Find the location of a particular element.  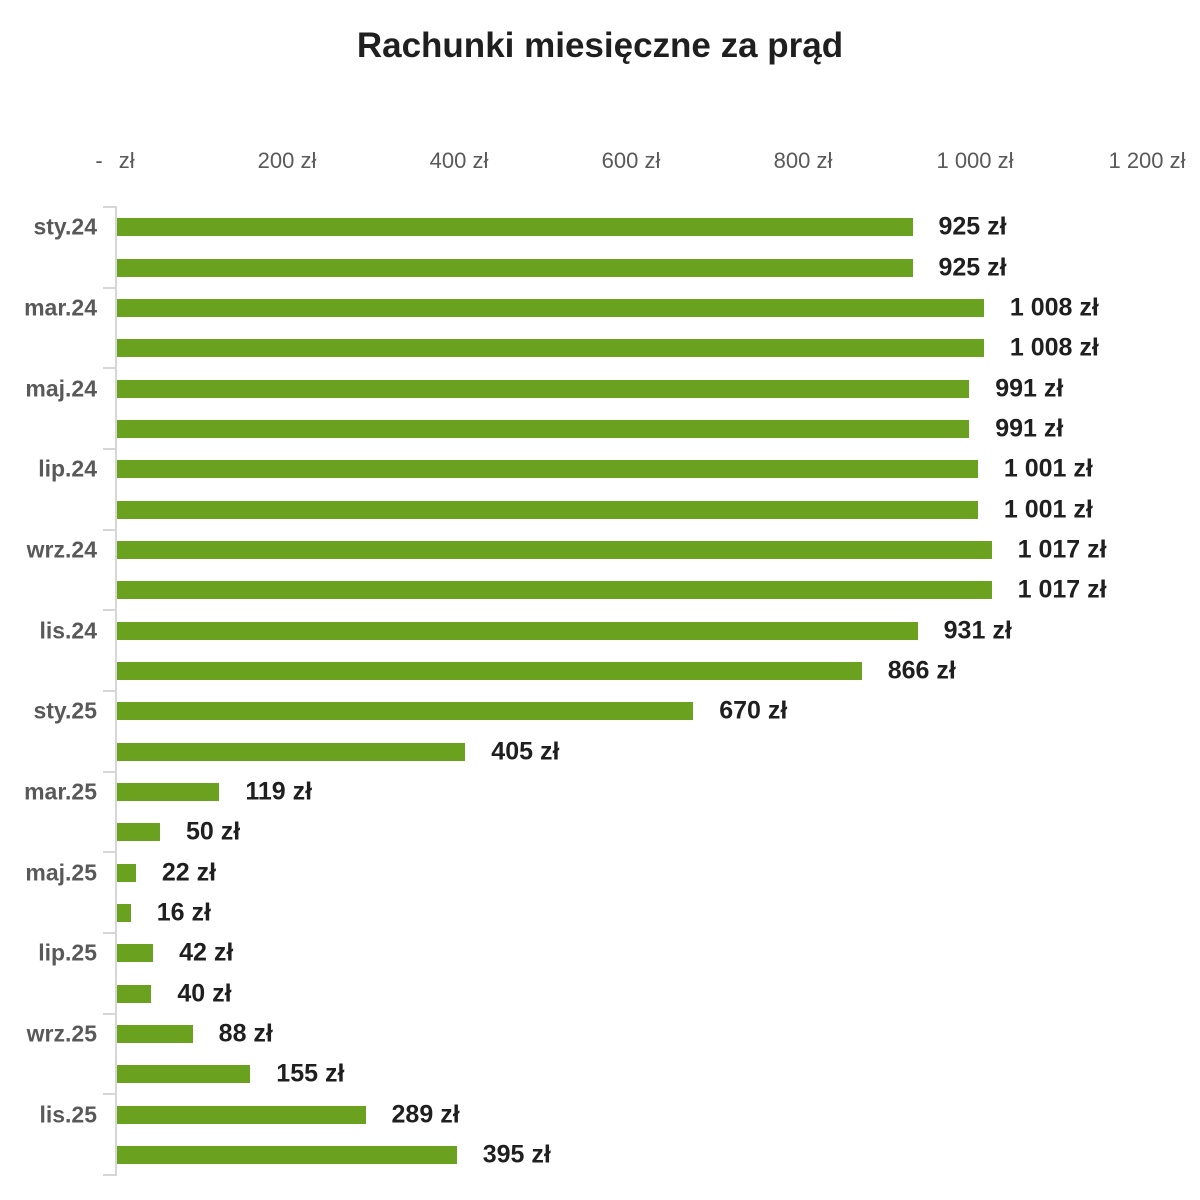

bar-value-label: 22 zł is located at coordinates (189, 872).